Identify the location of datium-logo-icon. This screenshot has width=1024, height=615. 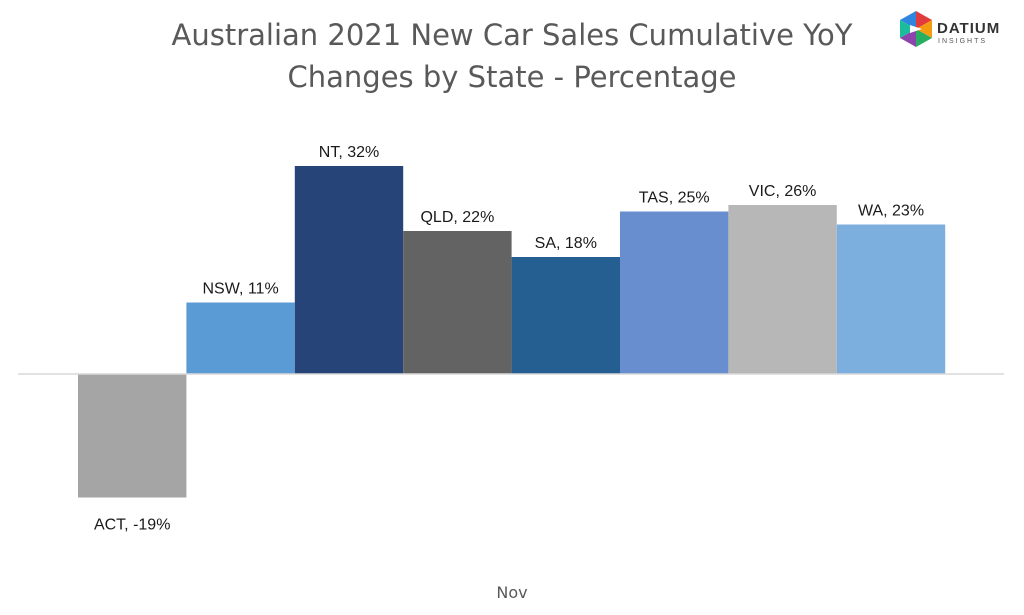
(916, 29).